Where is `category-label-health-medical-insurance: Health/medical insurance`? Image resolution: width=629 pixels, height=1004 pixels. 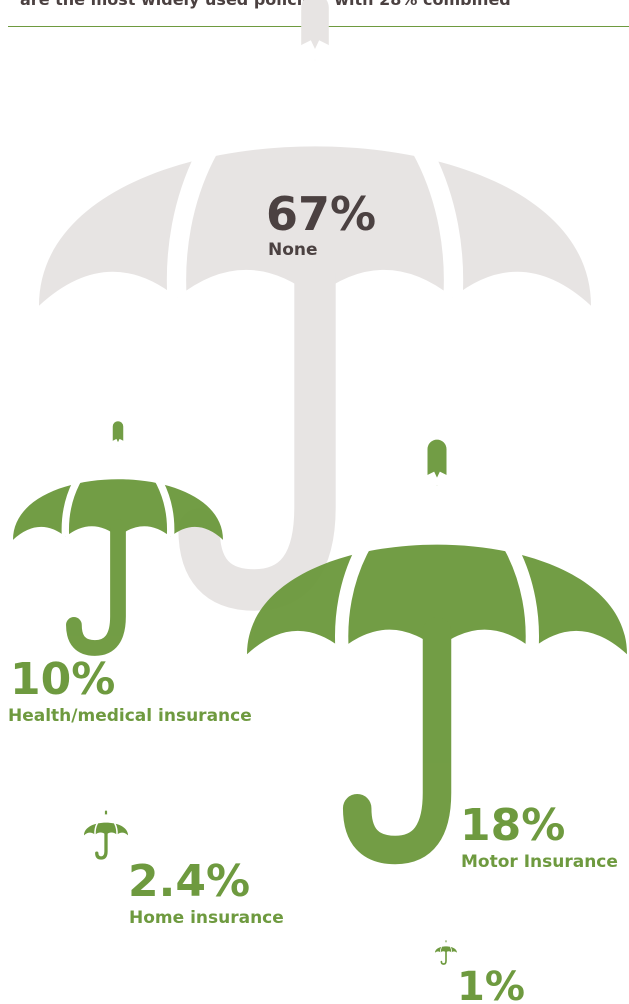 category-label-health-medical-insurance: Health/medical insurance is located at coordinates (130, 716).